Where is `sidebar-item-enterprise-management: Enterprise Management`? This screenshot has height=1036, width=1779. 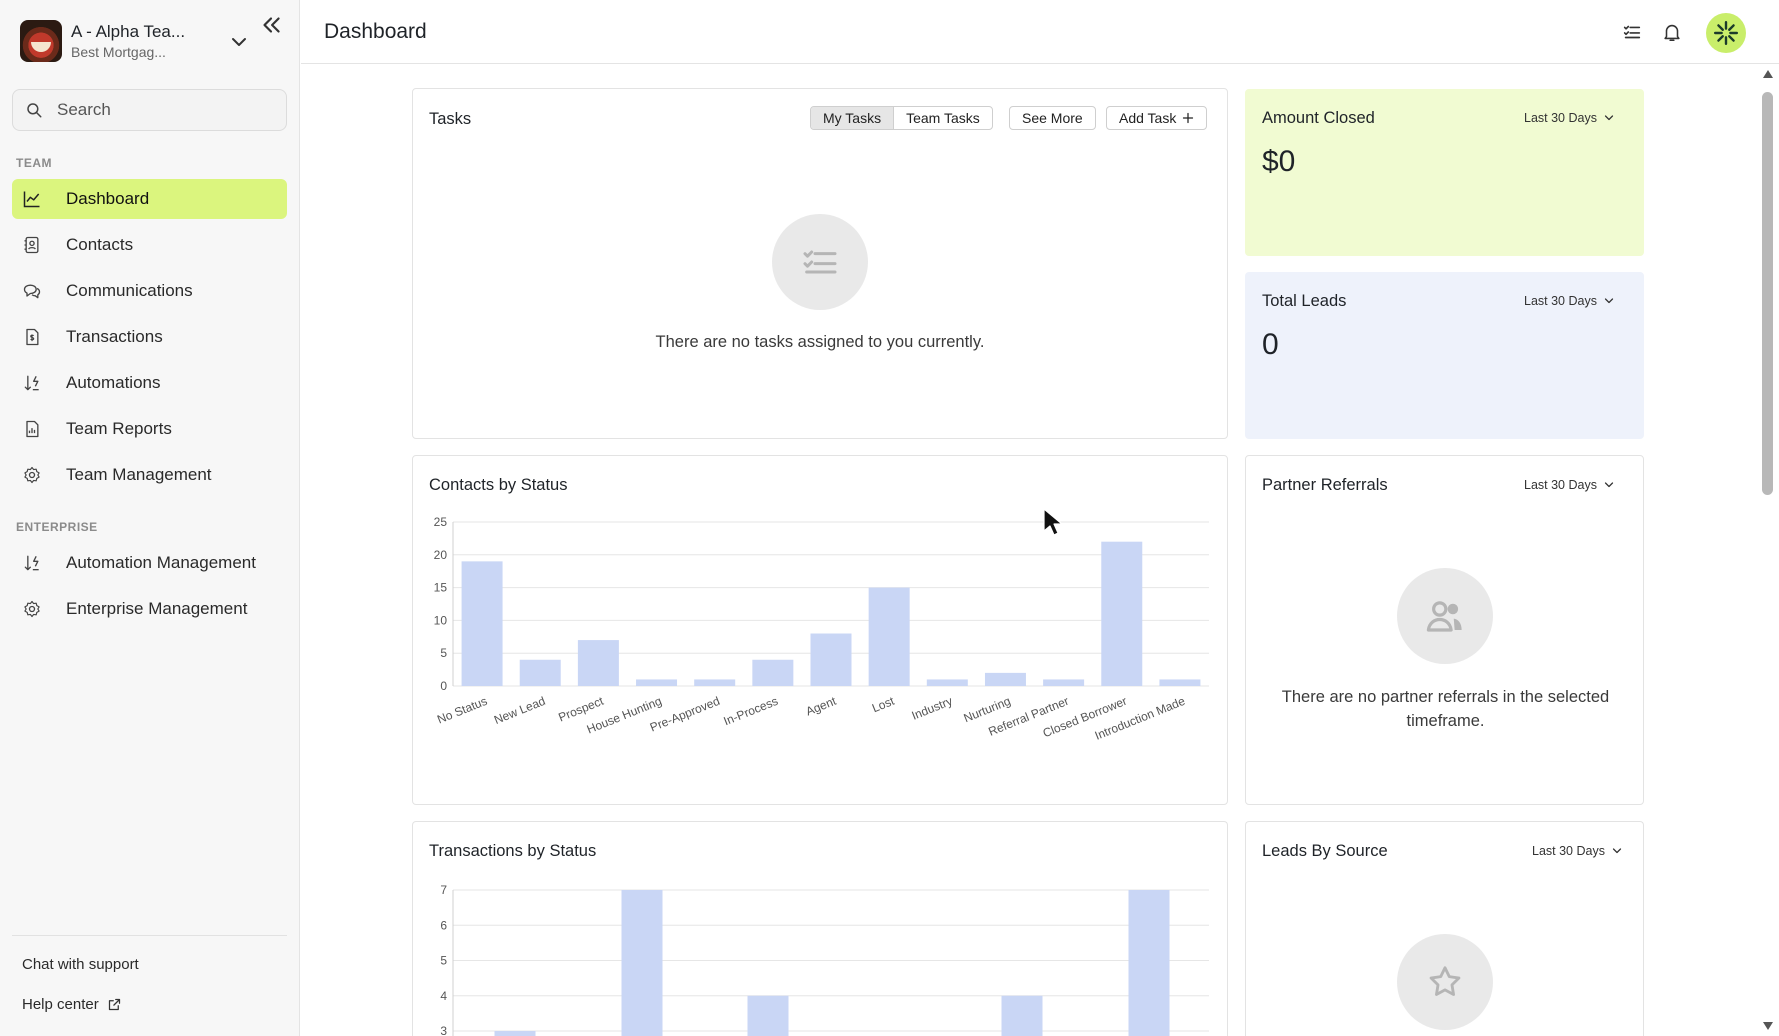 sidebar-item-enterprise-management: Enterprise Management is located at coordinates (149, 609).